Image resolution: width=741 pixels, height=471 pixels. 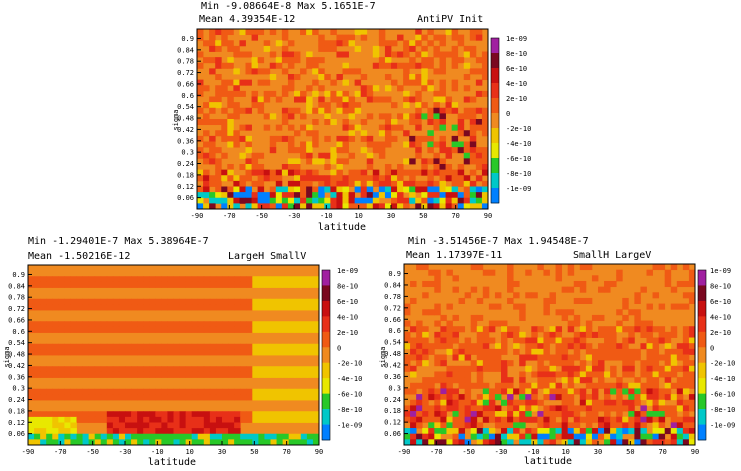 What do you see at coordinates (347, 317) in the screenshot?
I see `colorbar-label: 4e-10` at bounding box center [347, 317].